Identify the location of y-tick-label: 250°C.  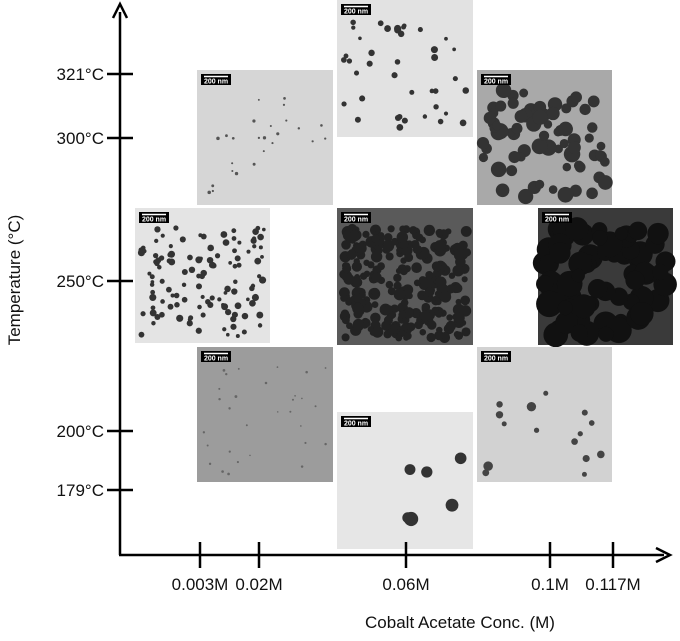
(80, 281).